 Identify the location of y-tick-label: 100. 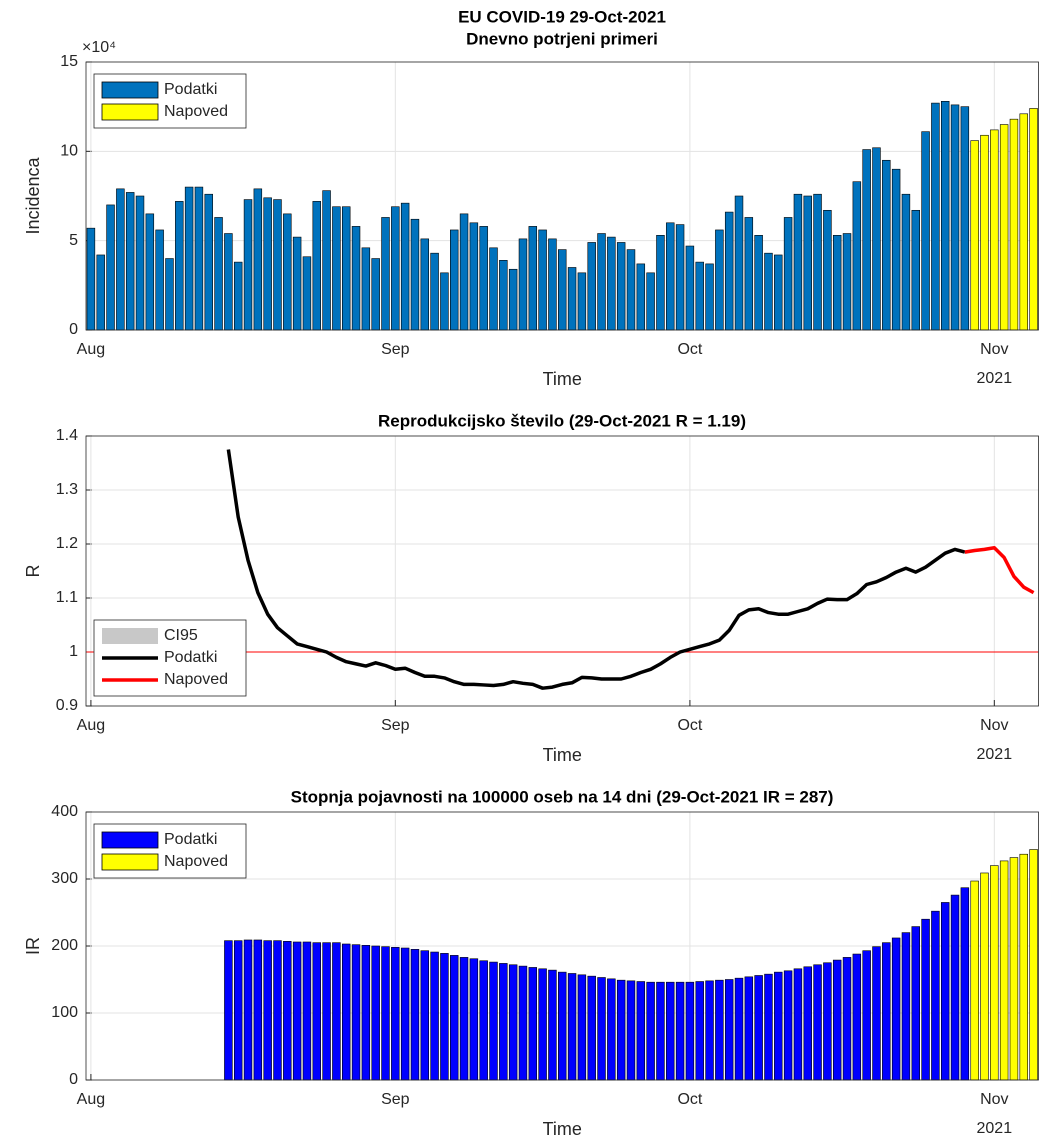
(64, 1012).